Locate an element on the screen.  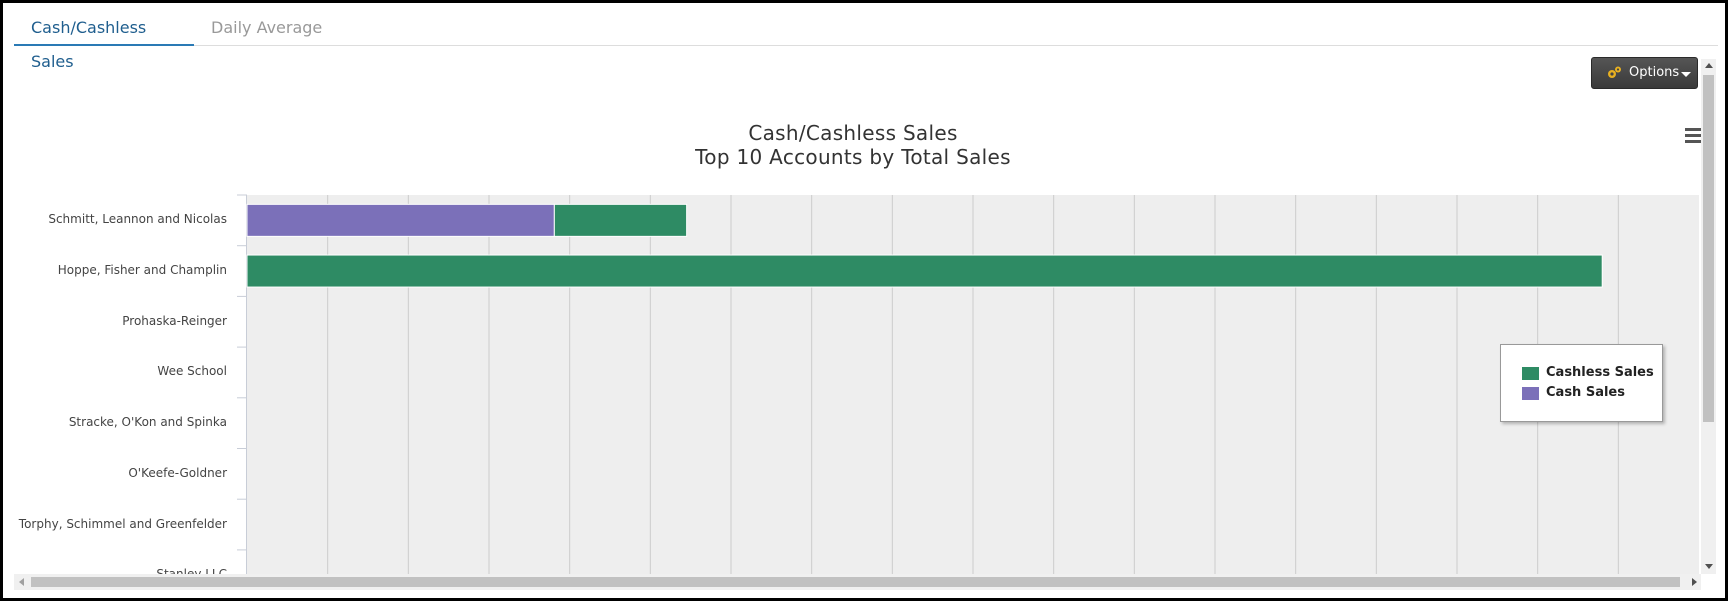
scroll-up-icon is located at coordinates (1709, 65).